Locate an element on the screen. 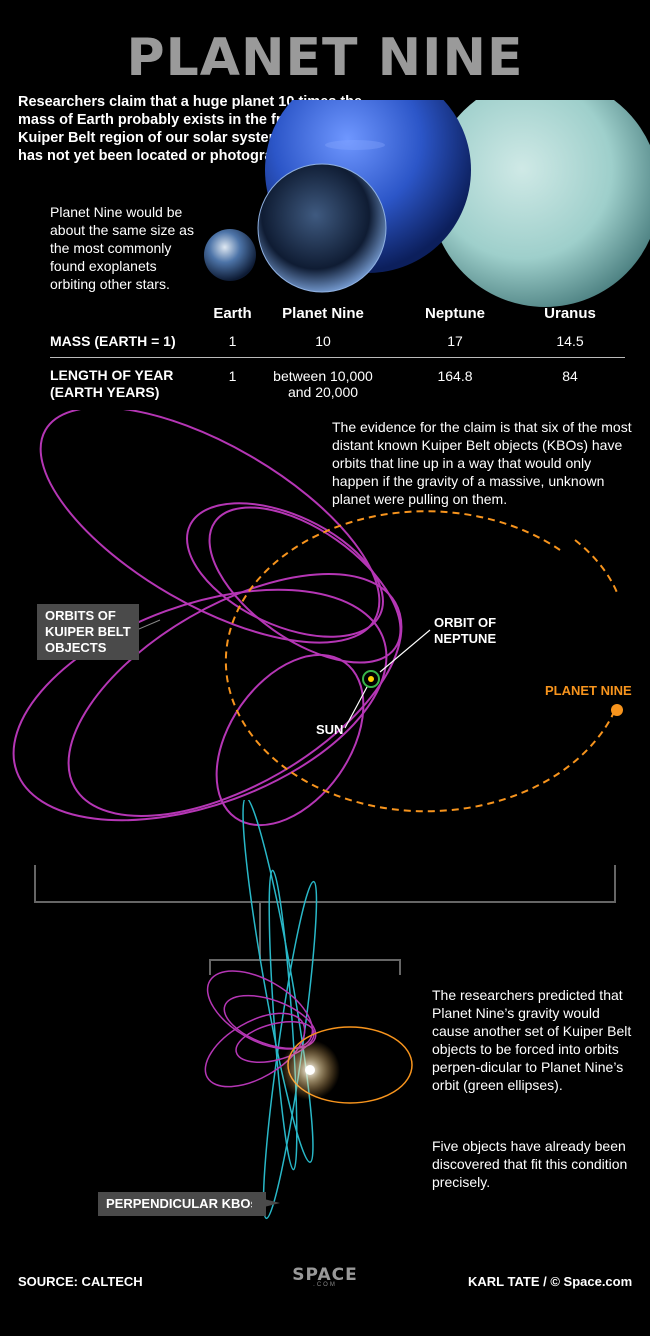 The width and height of the screenshot is (650, 1336). mass-planet-nine: 10 is located at coordinates (323, 341).